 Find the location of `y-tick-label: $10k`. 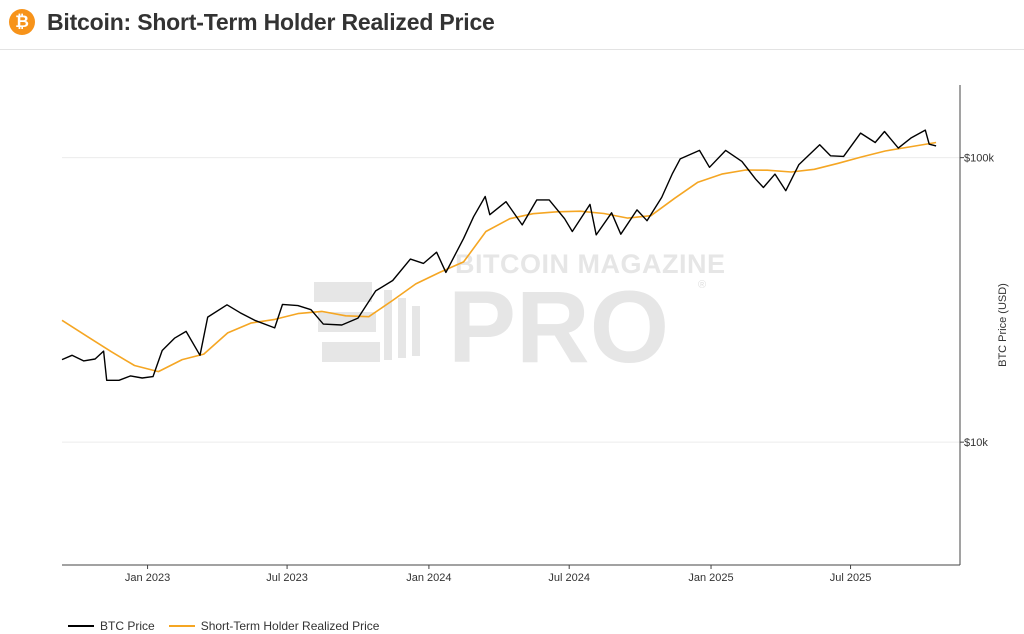

y-tick-label: $10k is located at coordinates (976, 443).